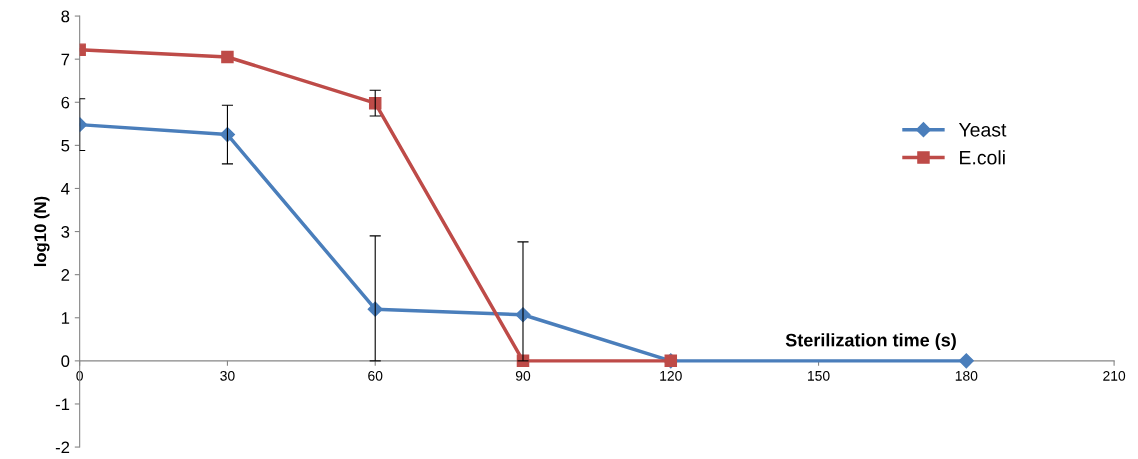 The width and height of the screenshot is (1138, 459). I want to click on y-tick-label: 1, so click(65, 318).